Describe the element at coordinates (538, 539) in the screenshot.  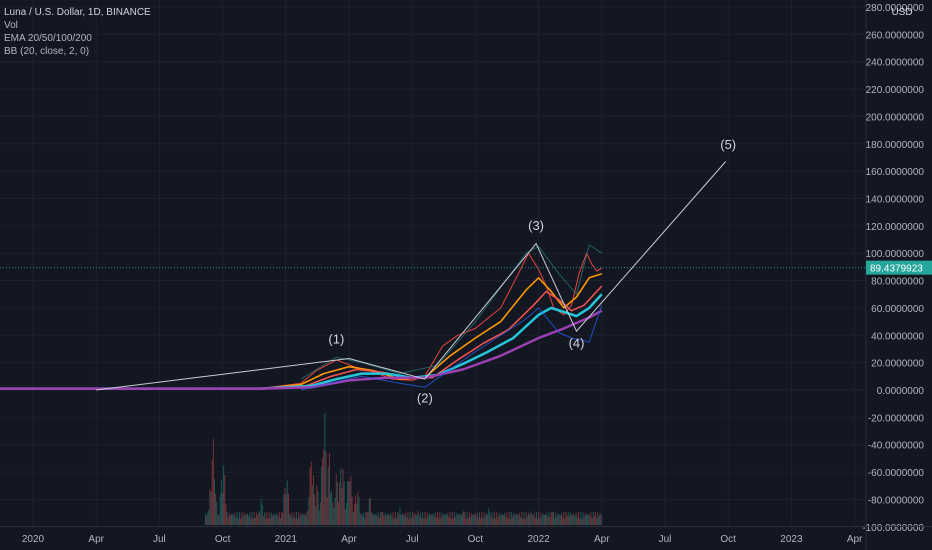
I see `x-tick-label: 2022` at that location.